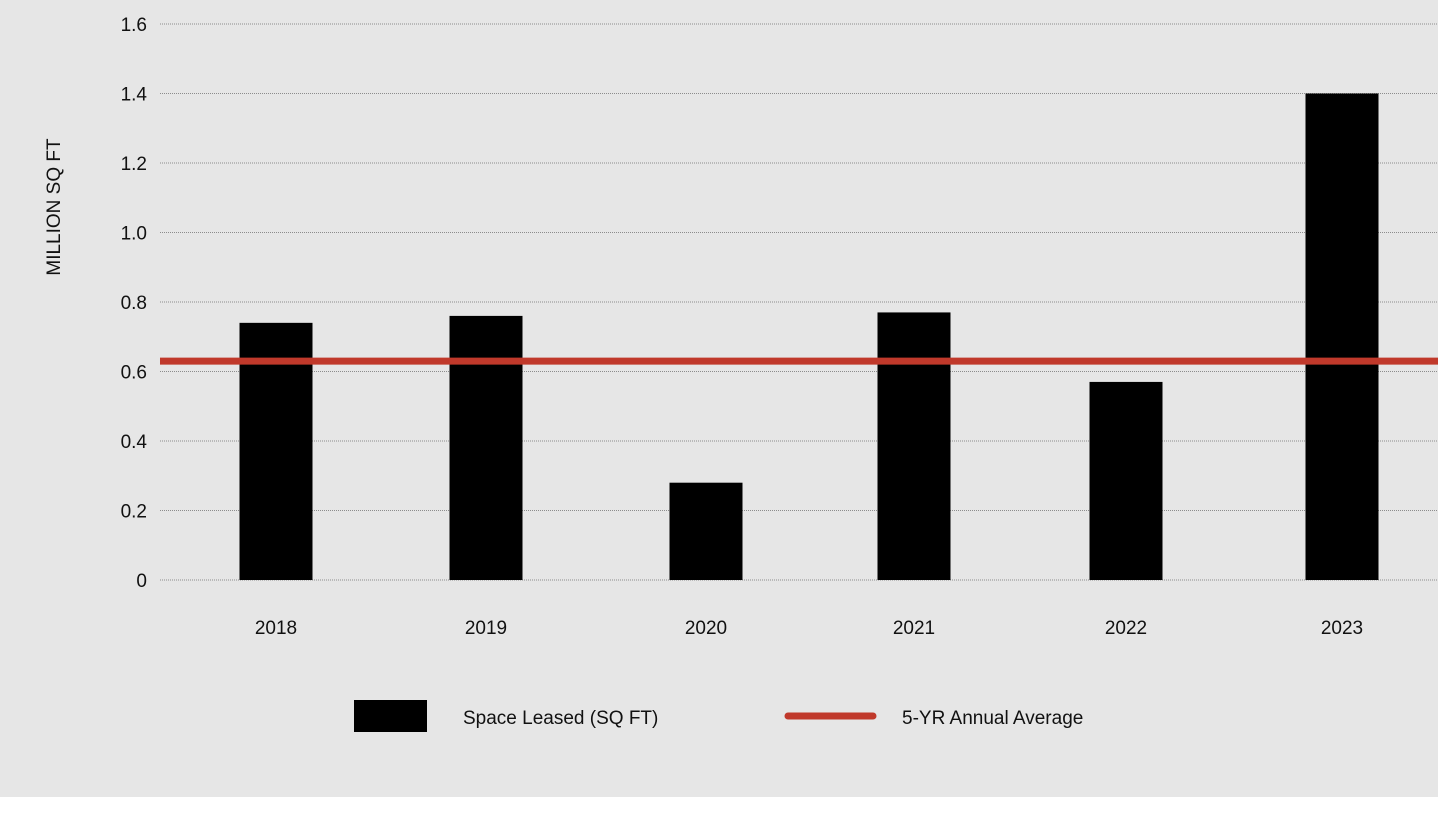 The width and height of the screenshot is (1438, 813). I want to click on bar-2023, so click(1342, 336).